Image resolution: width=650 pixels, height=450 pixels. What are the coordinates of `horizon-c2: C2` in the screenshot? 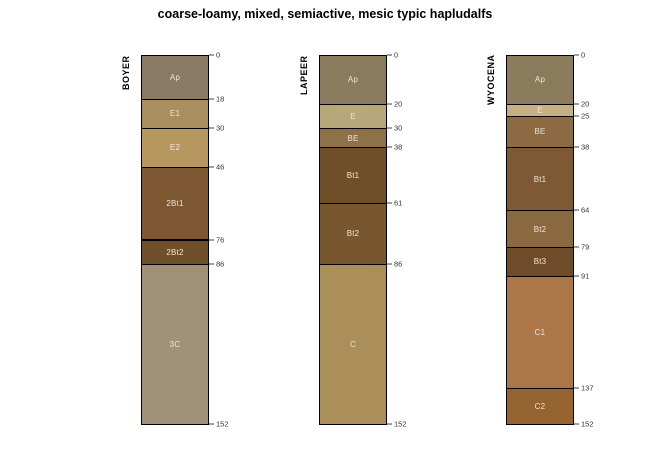 It's located at (540, 406).